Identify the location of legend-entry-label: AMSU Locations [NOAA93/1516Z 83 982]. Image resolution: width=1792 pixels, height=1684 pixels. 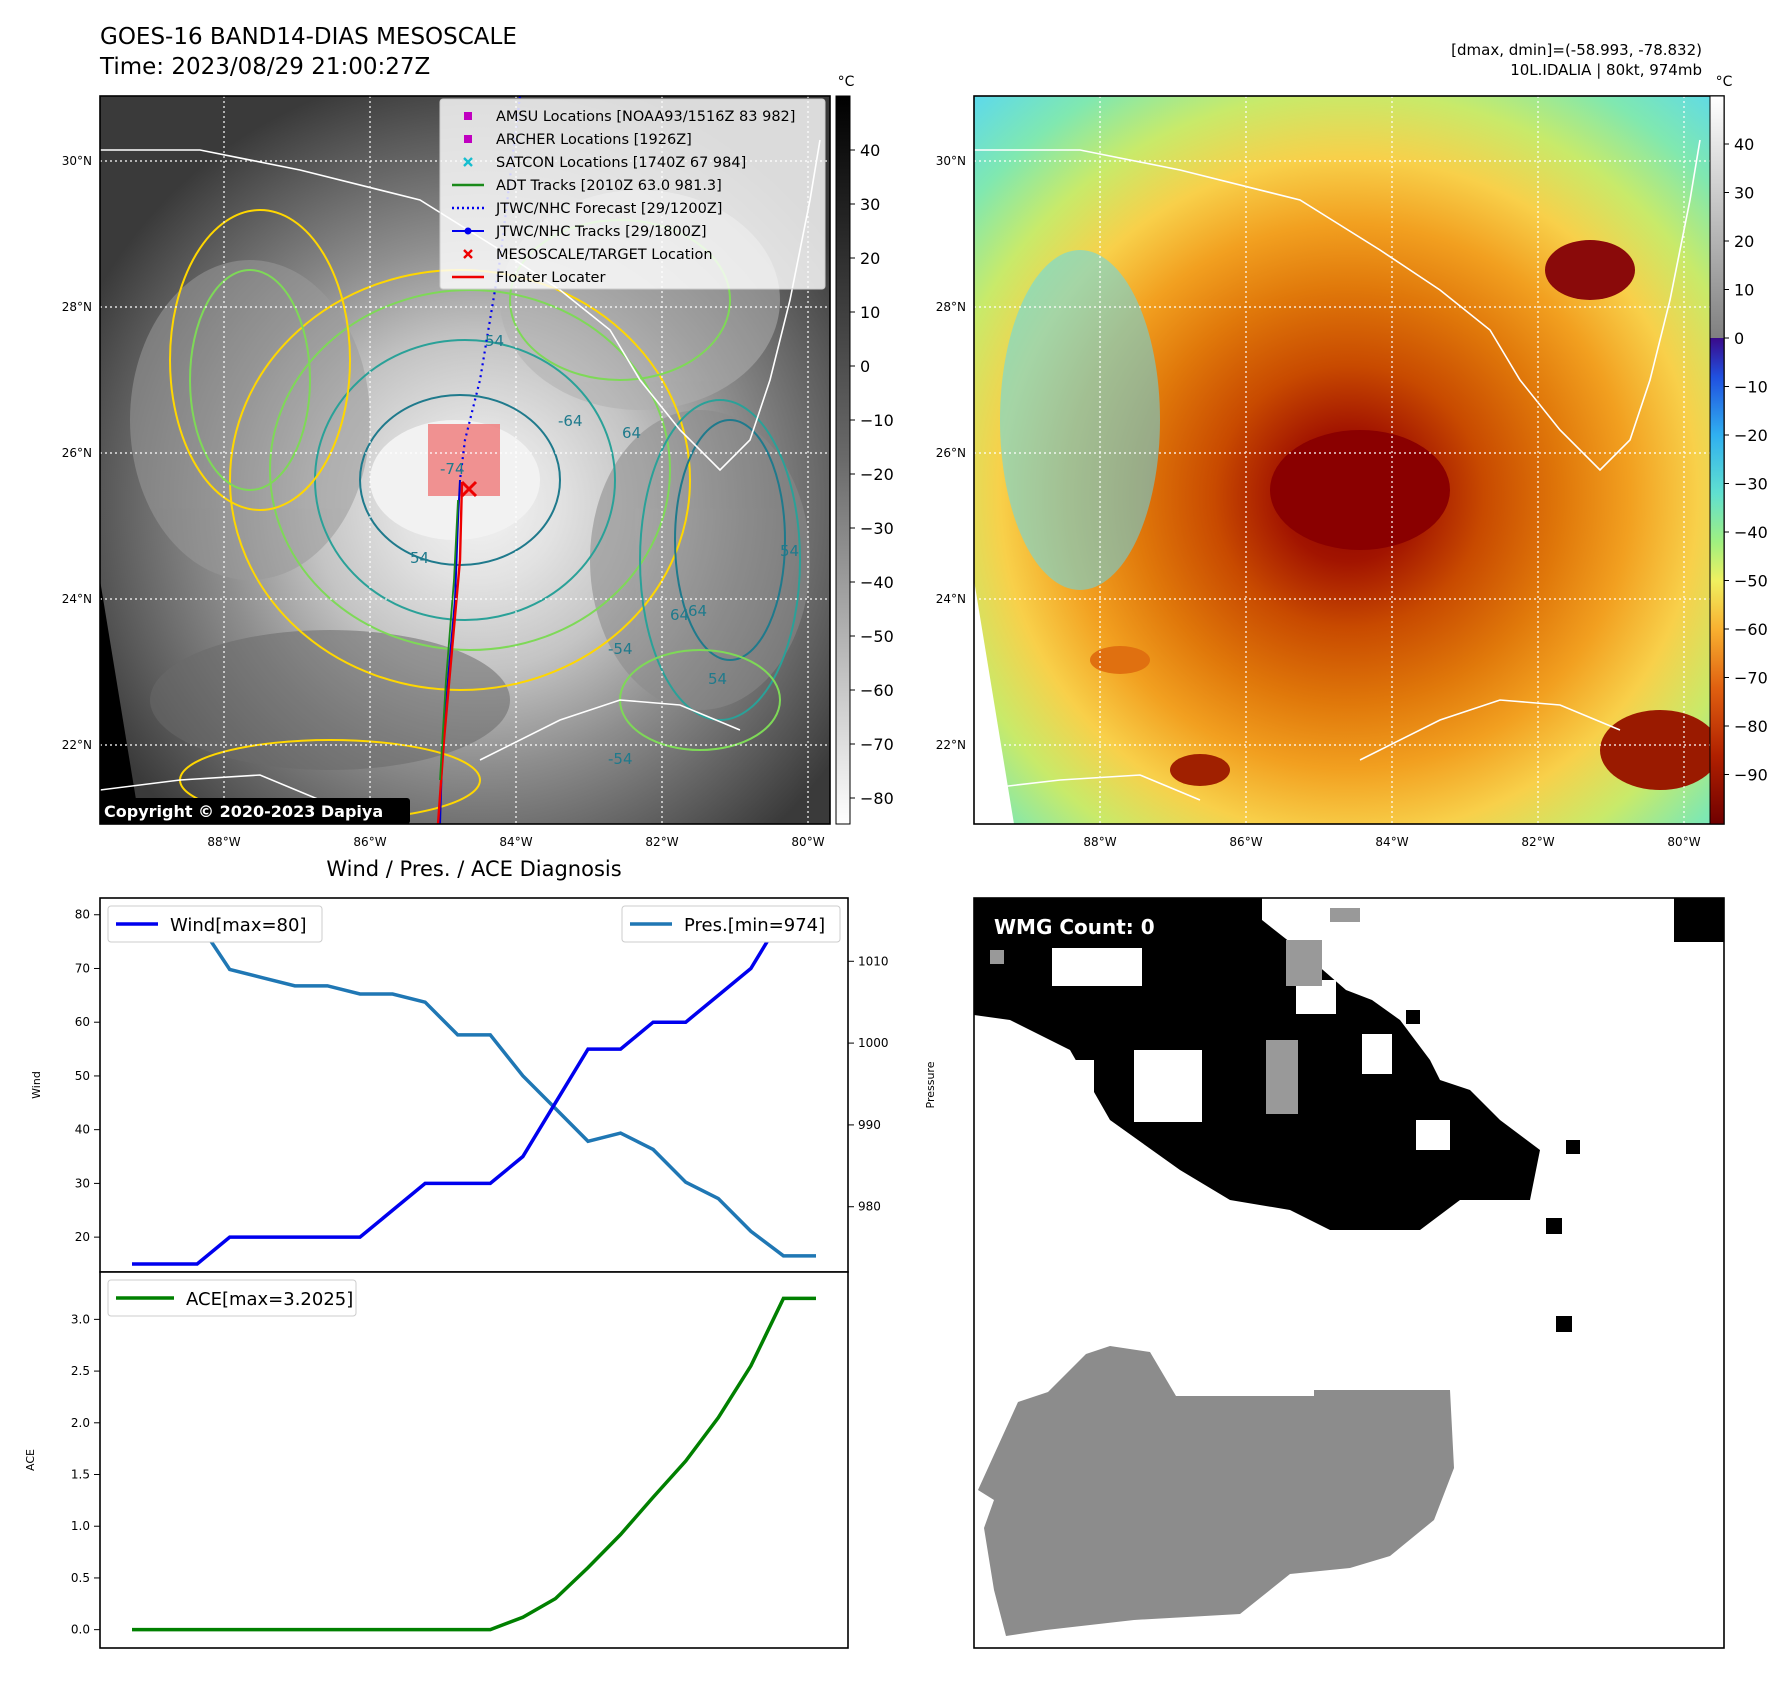
(645, 117).